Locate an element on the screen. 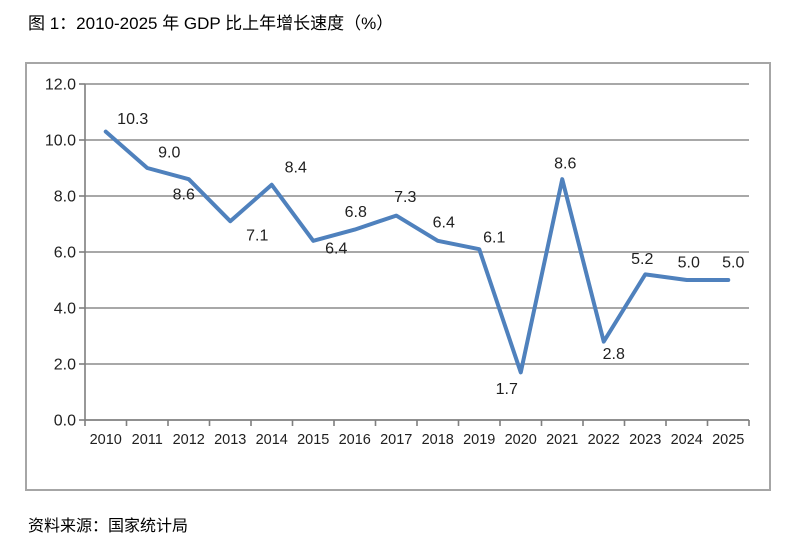 The height and width of the screenshot is (548, 800). x-tick-label: 2014 is located at coordinates (272, 440).